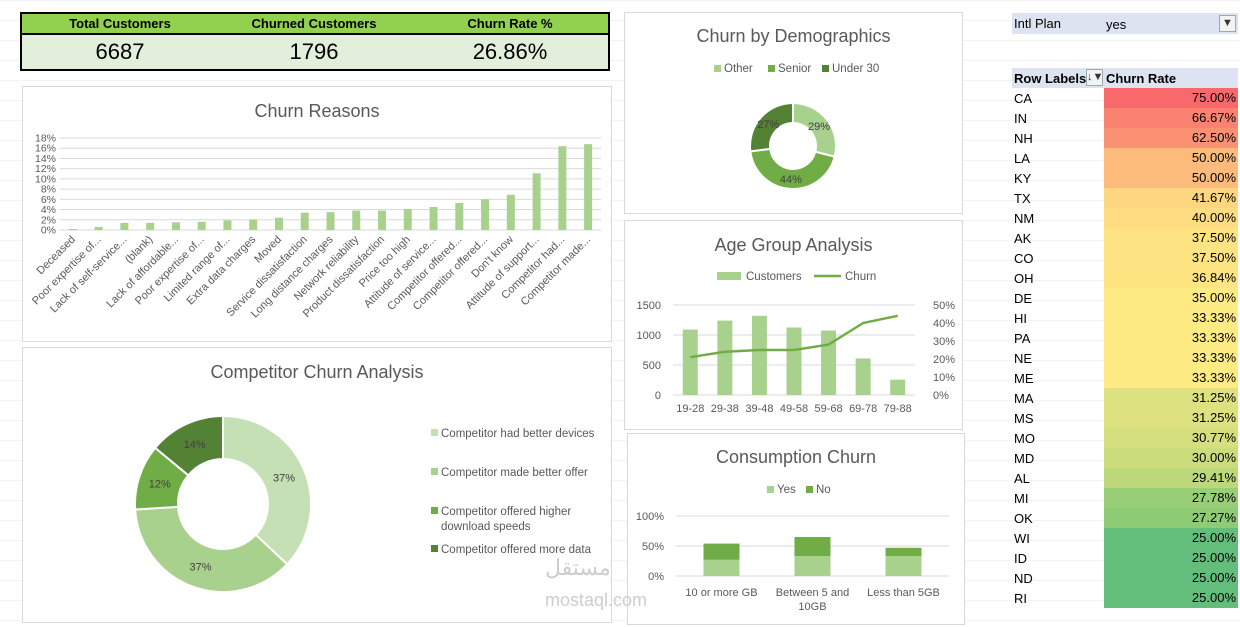  What do you see at coordinates (1125, 518) in the screenshot?
I see `pivot-row: OK 27.27%` at bounding box center [1125, 518].